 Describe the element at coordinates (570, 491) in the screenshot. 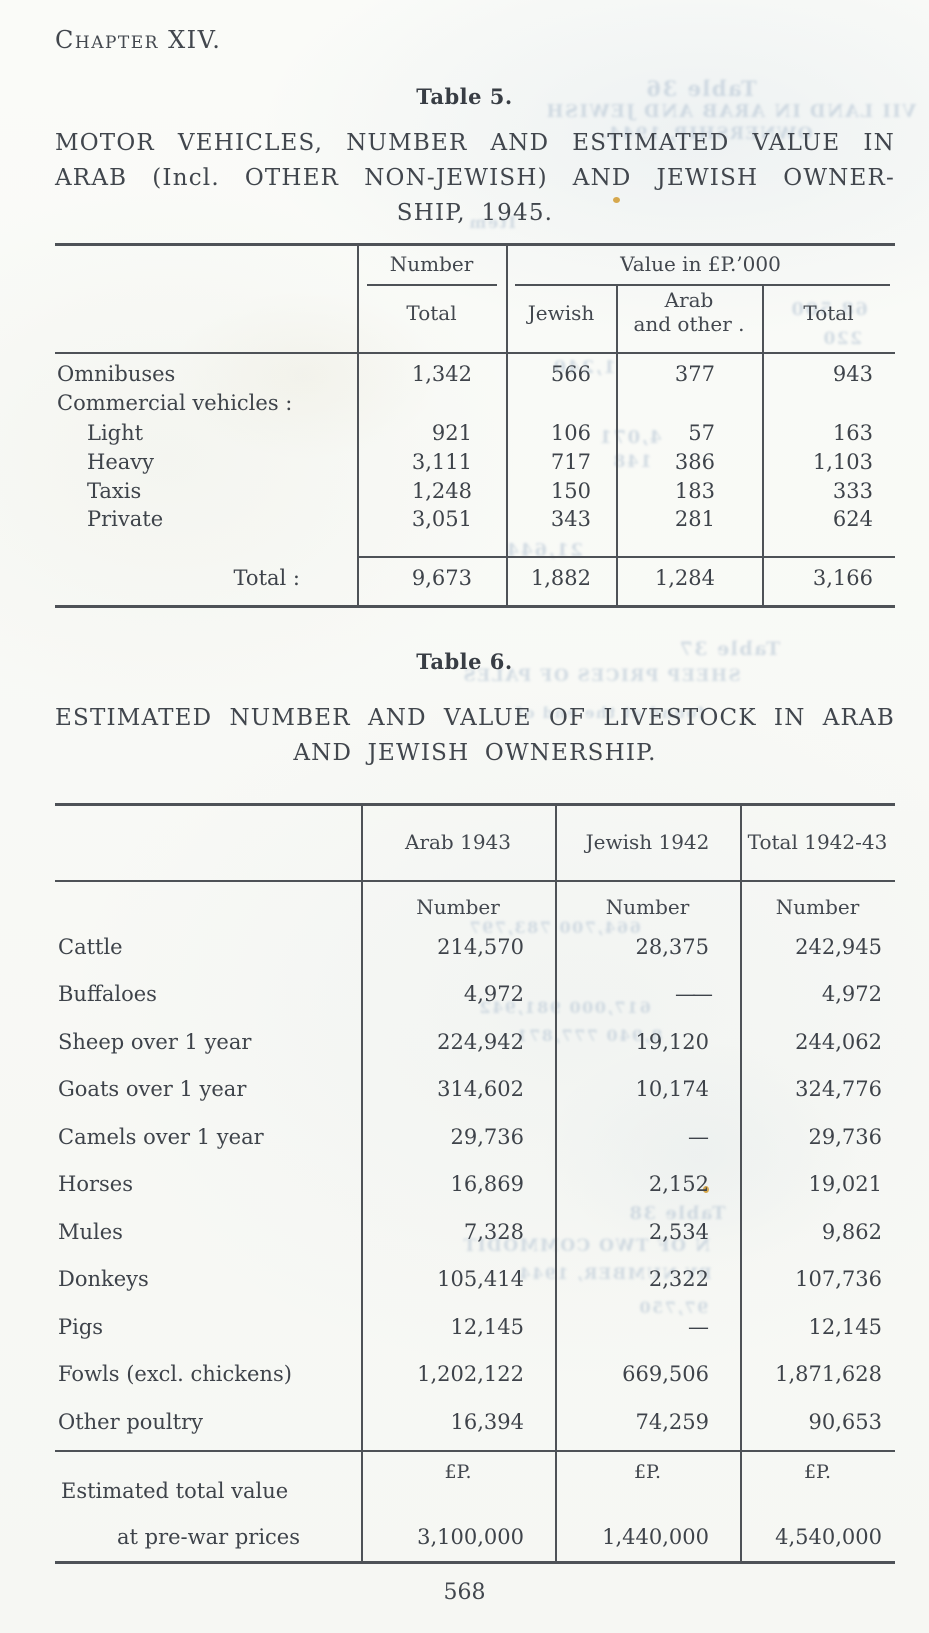

I see `cell-jewish: 150` at that location.